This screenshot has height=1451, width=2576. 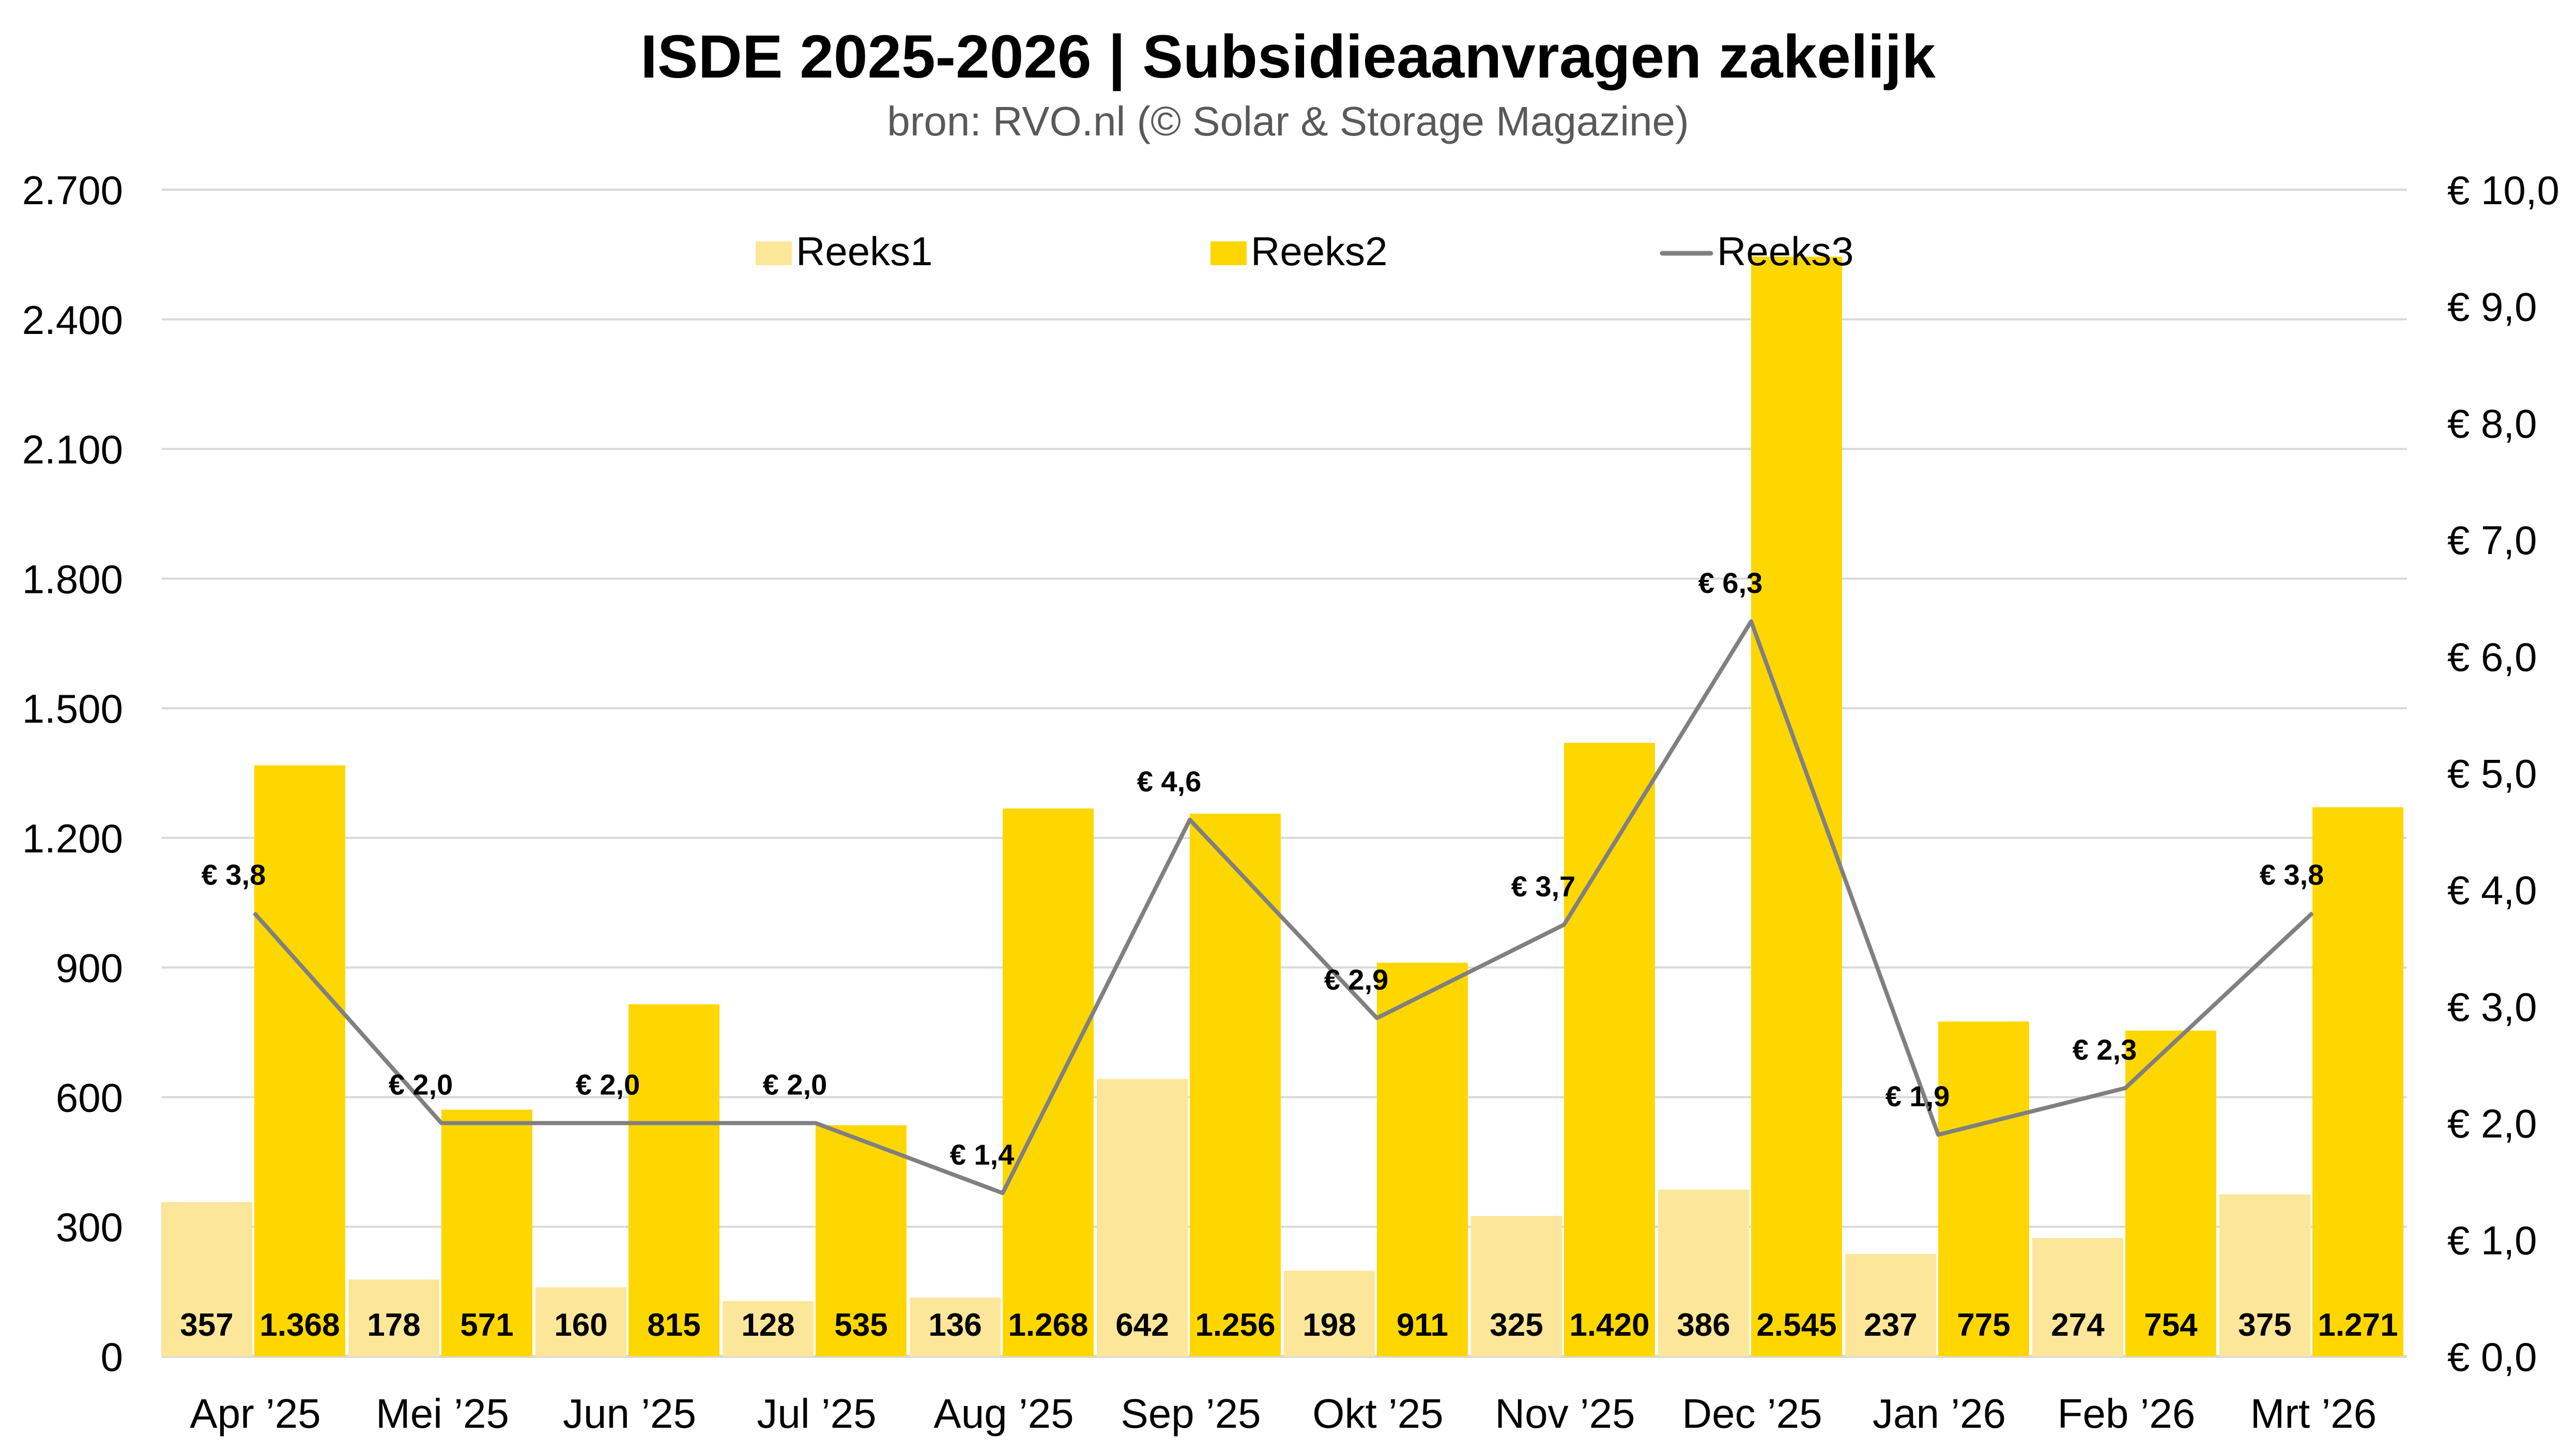 What do you see at coordinates (90, 968) in the screenshot?
I see `y-left-tick-label: 900` at bounding box center [90, 968].